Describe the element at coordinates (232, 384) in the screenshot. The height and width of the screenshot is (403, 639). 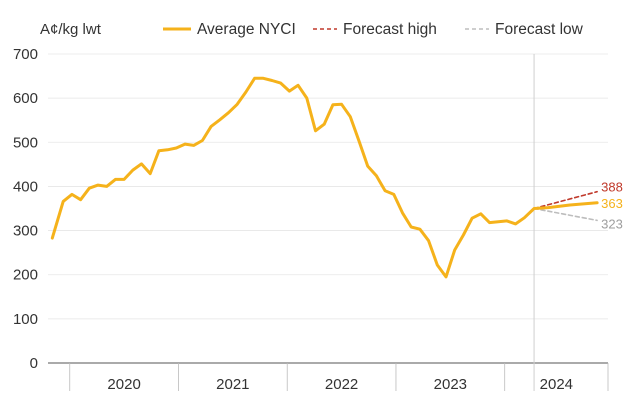
I see `x-tick-label: 2021` at that location.